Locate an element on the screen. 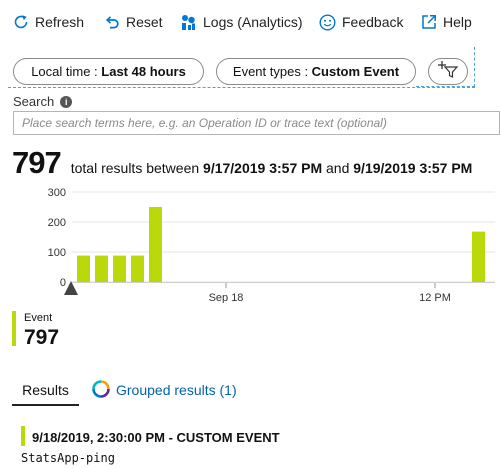 This screenshot has width=501, height=469. event-types-filter: Event types : Custom Event is located at coordinates (316, 71).